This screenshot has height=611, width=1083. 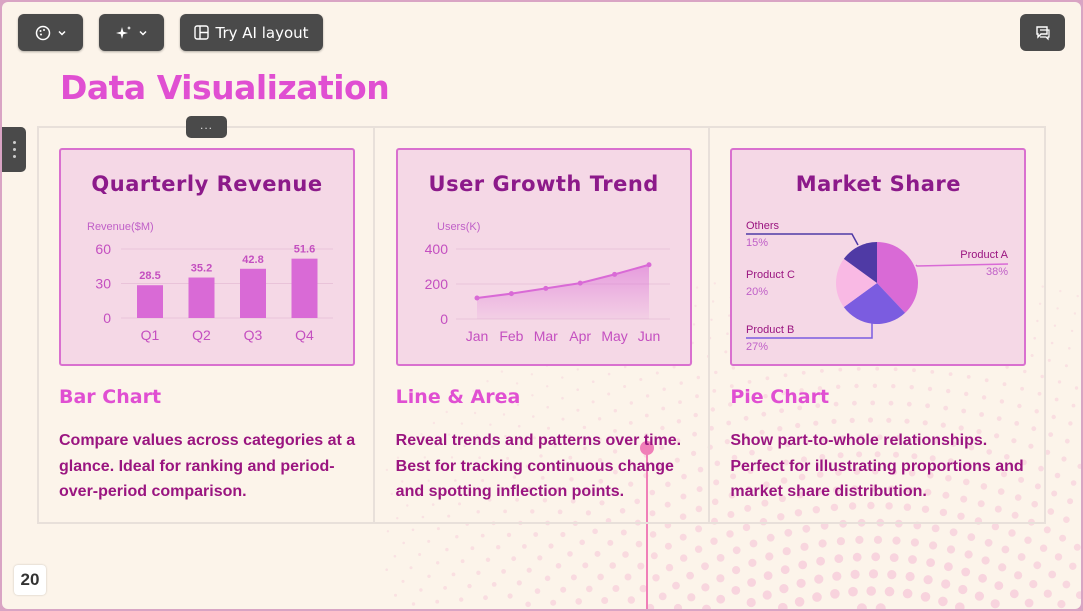 I want to click on chart-type-name: Line & Area, so click(x=458, y=397).